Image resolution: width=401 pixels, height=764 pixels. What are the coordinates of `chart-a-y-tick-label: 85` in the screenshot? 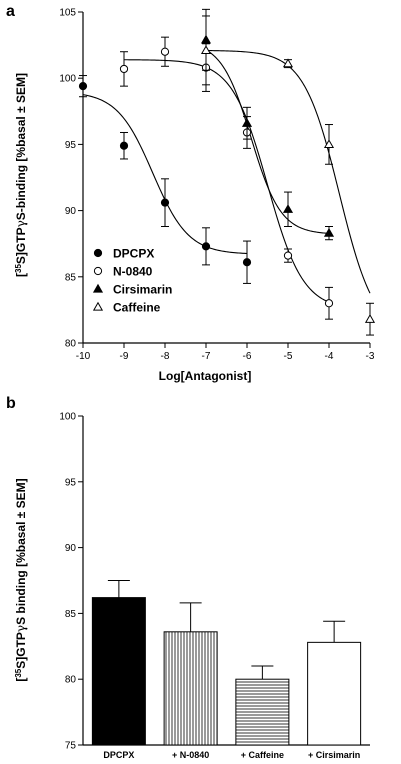 It's located at (71, 277).